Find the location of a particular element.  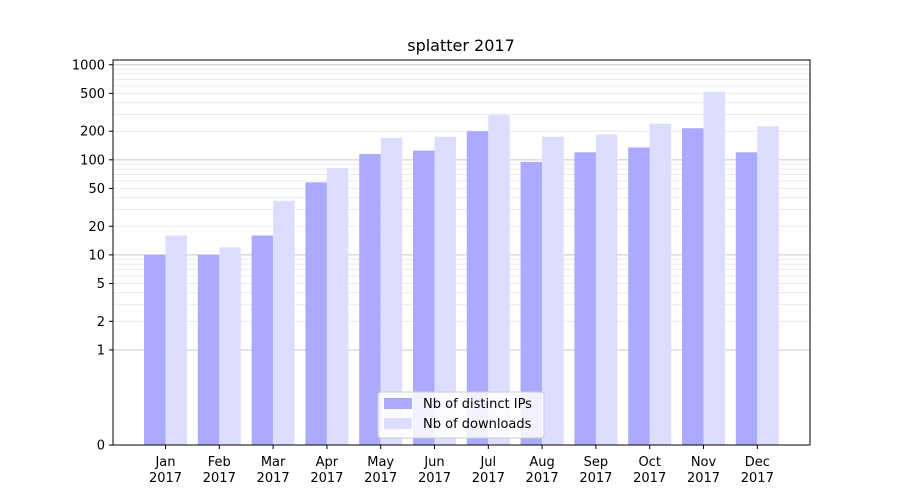

y-tick-label: 1000 is located at coordinates (88, 65).